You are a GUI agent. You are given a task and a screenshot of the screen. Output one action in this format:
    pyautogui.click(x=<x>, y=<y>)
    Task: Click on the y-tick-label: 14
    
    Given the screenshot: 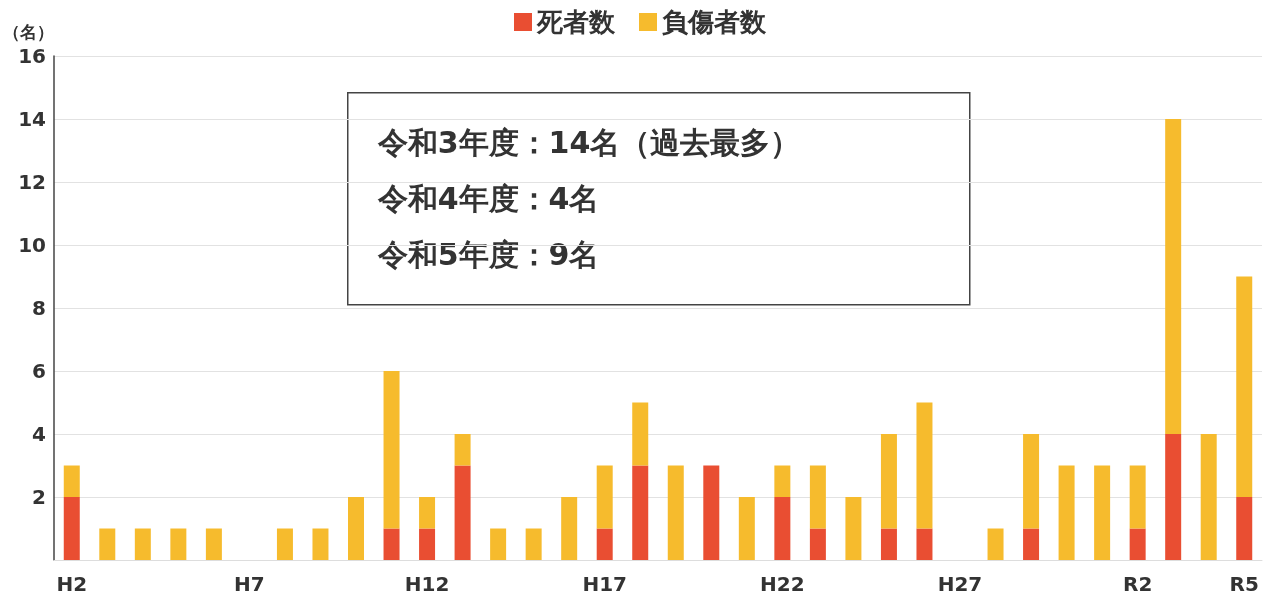 What is the action you would take?
    pyautogui.click(x=32, y=119)
    